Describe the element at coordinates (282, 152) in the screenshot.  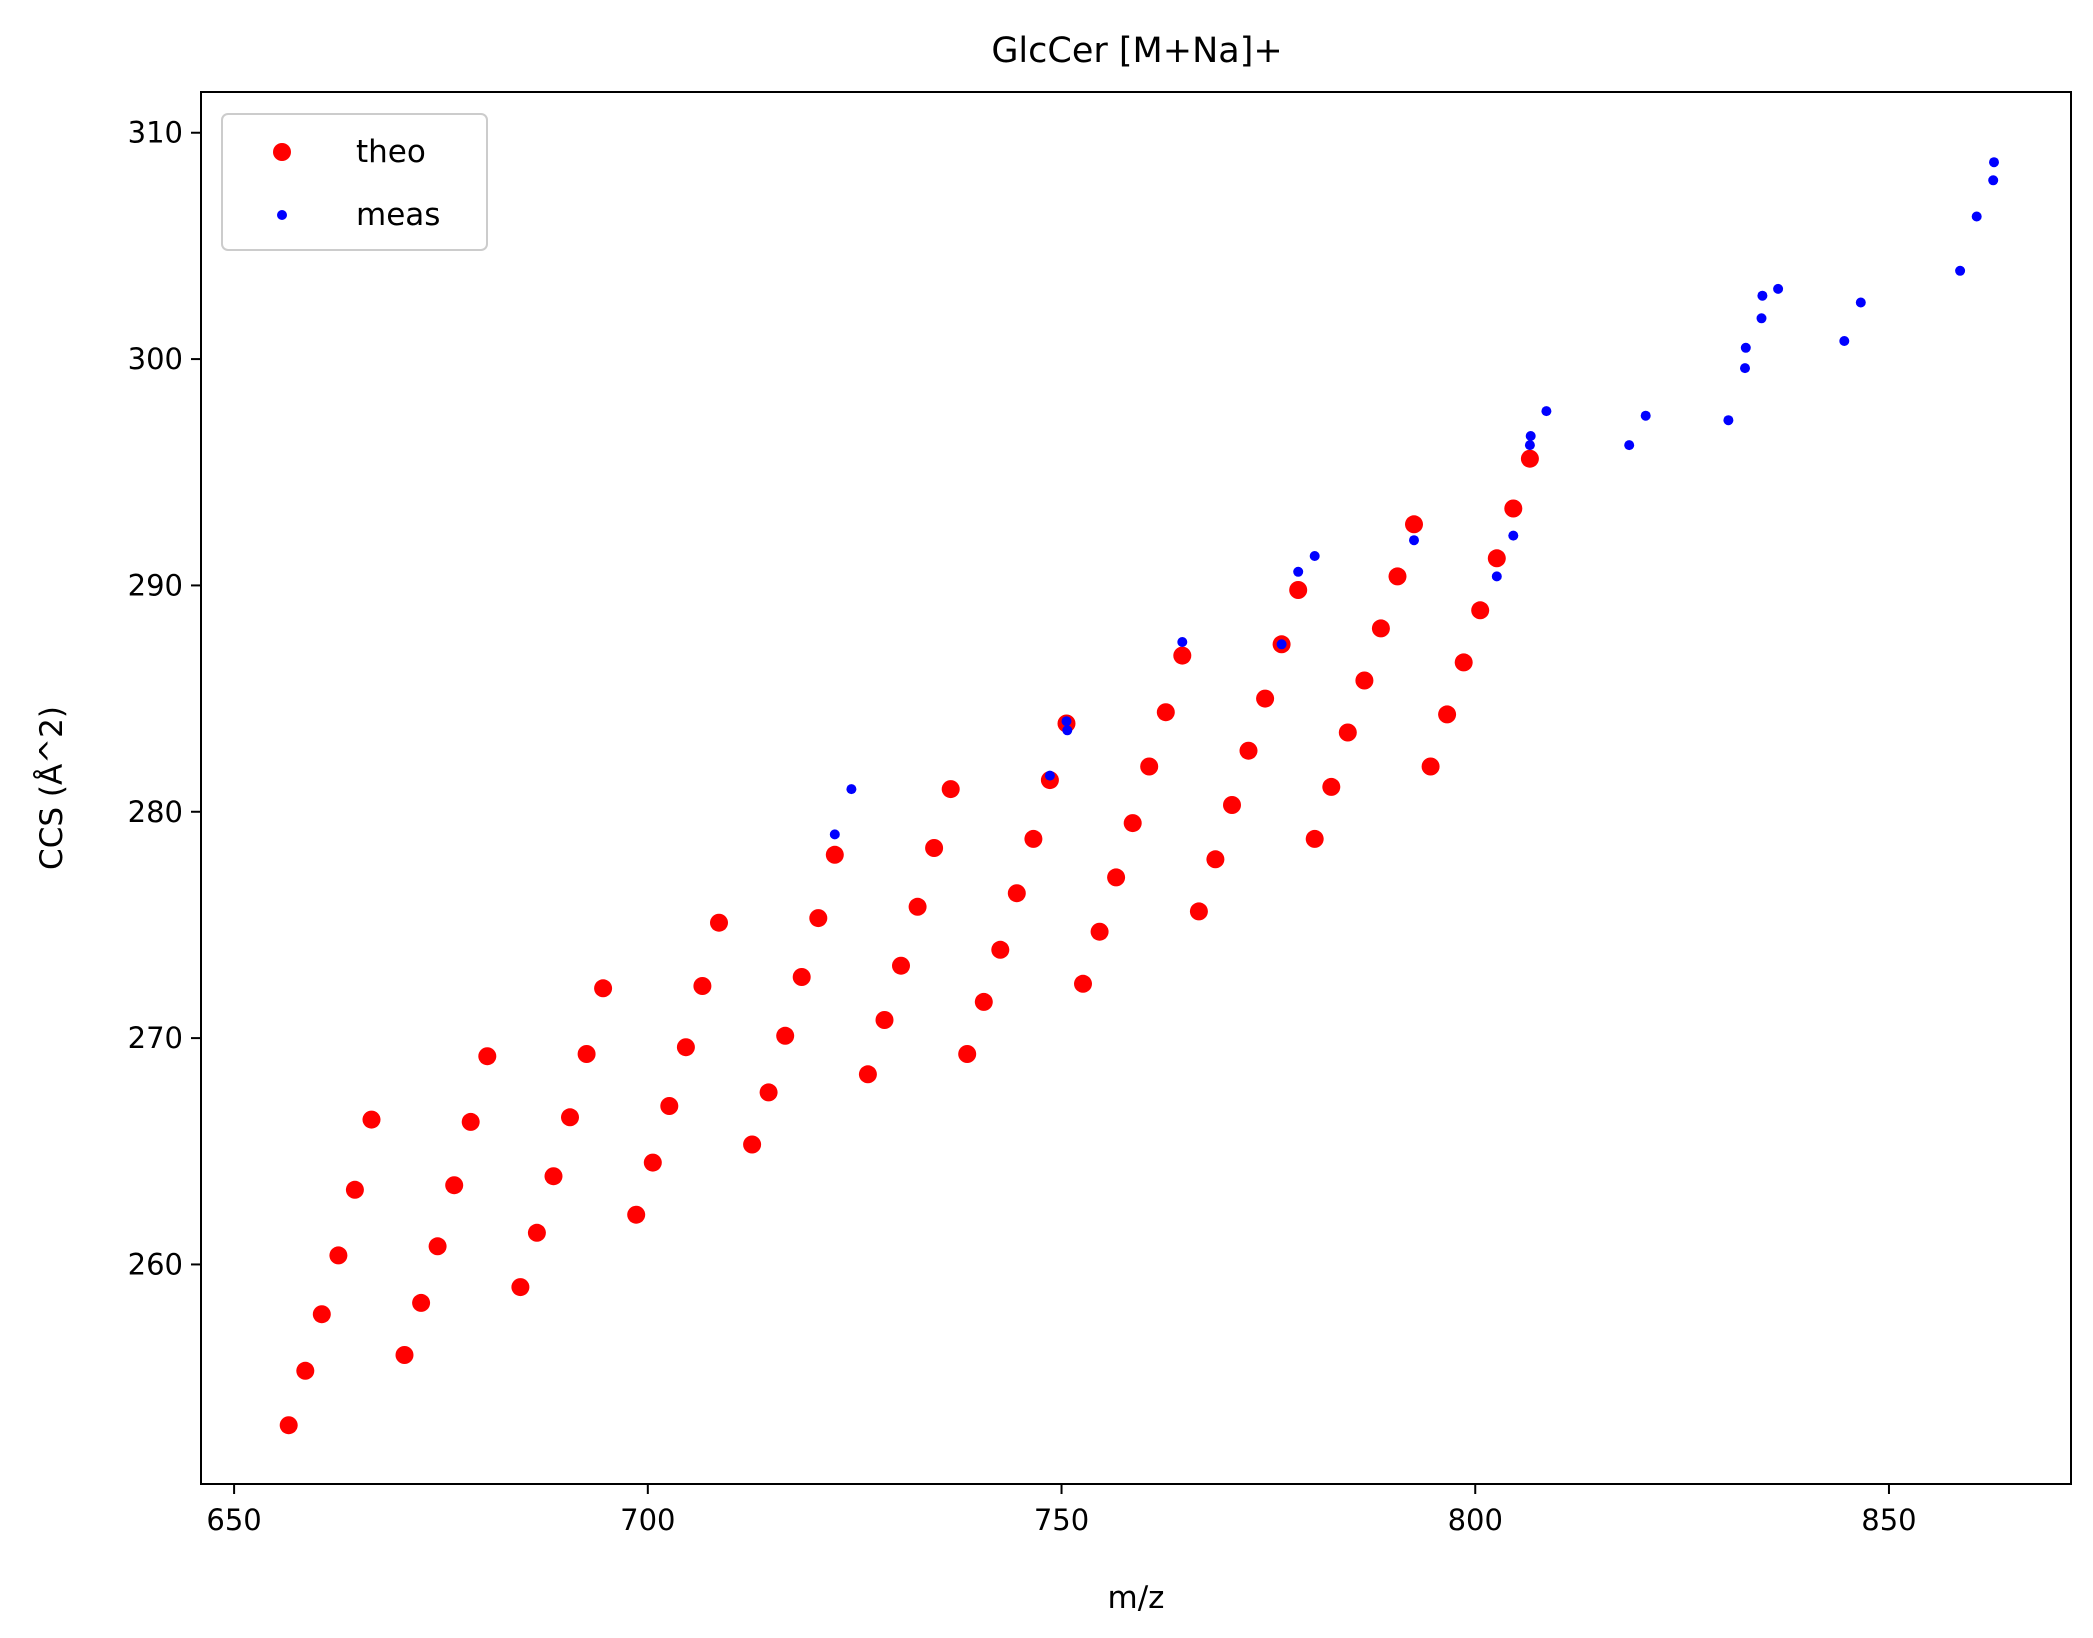
I see `legend-marker-theo` at that location.